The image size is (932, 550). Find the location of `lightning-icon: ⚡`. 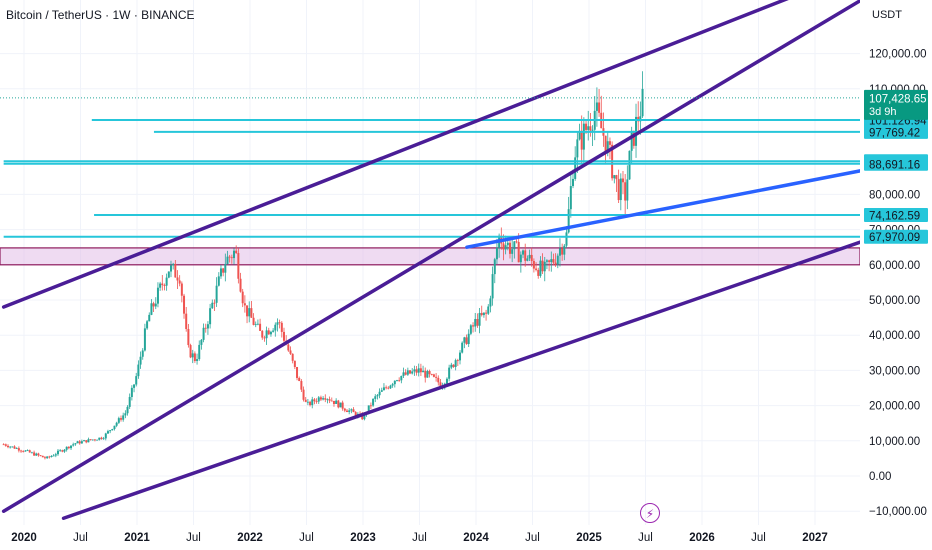

lightning-icon: ⚡ is located at coordinates (650, 513).